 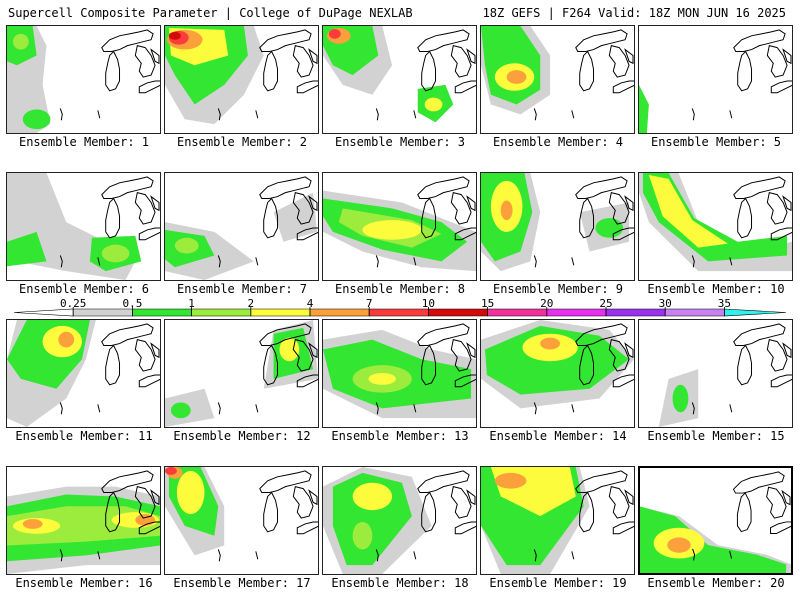 I want to click on ensemble-member-label: Ensemble Member: 15, so click(x=716, y=436).